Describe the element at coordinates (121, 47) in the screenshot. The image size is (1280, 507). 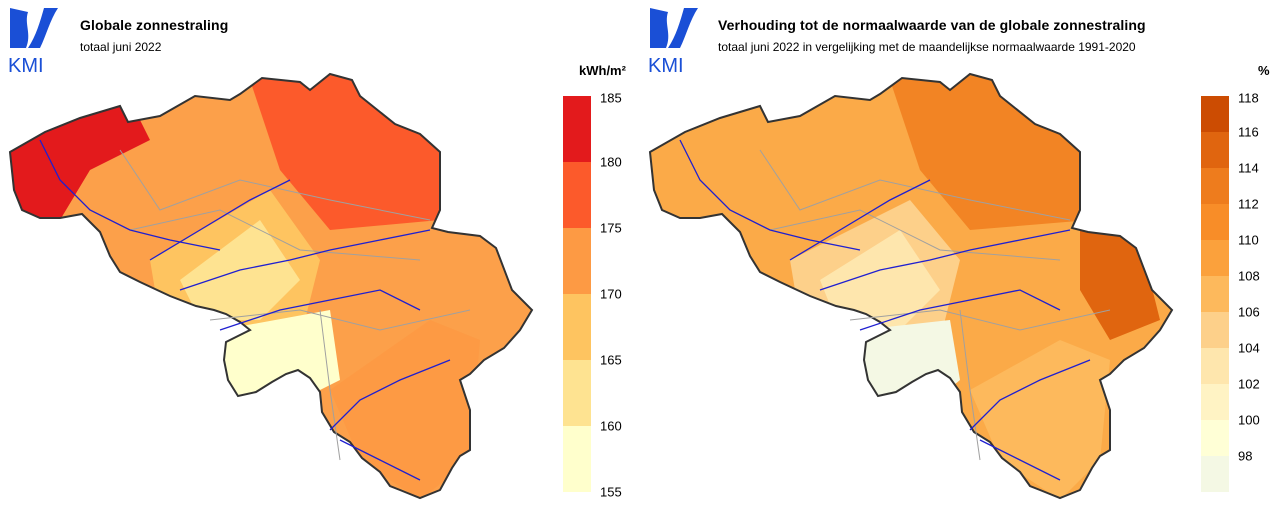
I see `map-subtitle: totaal juni 2022` at that location.